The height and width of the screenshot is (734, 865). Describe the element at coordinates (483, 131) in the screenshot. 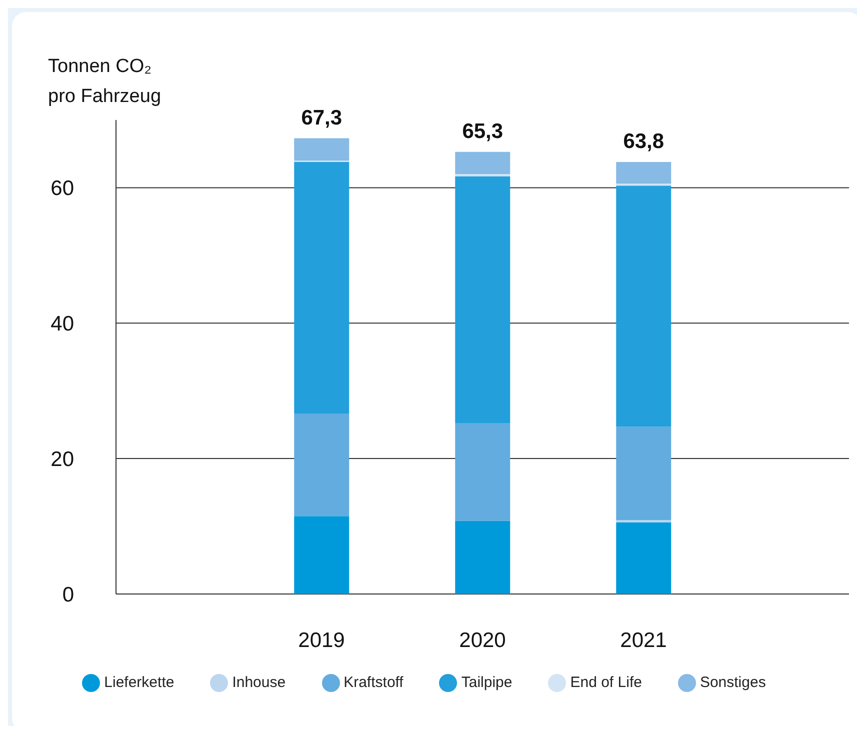

I see `total-label: 65,3` at that location.